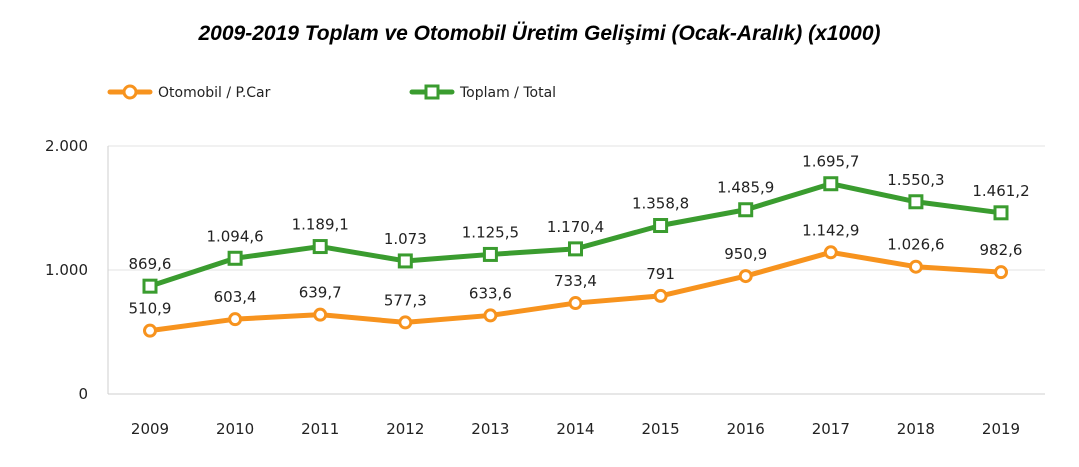  I want to click on point-s0-2009, so click(150, 330).